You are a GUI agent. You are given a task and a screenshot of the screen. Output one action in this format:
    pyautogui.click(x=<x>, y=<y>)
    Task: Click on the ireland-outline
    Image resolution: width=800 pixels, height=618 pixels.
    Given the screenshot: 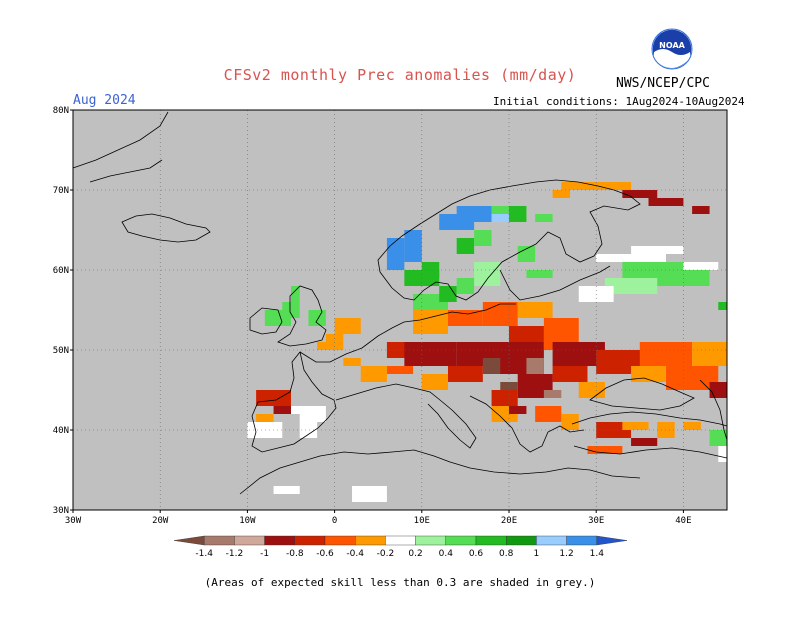 What is the action you would take?
    pyautogui.click(x=266, y=321)
    